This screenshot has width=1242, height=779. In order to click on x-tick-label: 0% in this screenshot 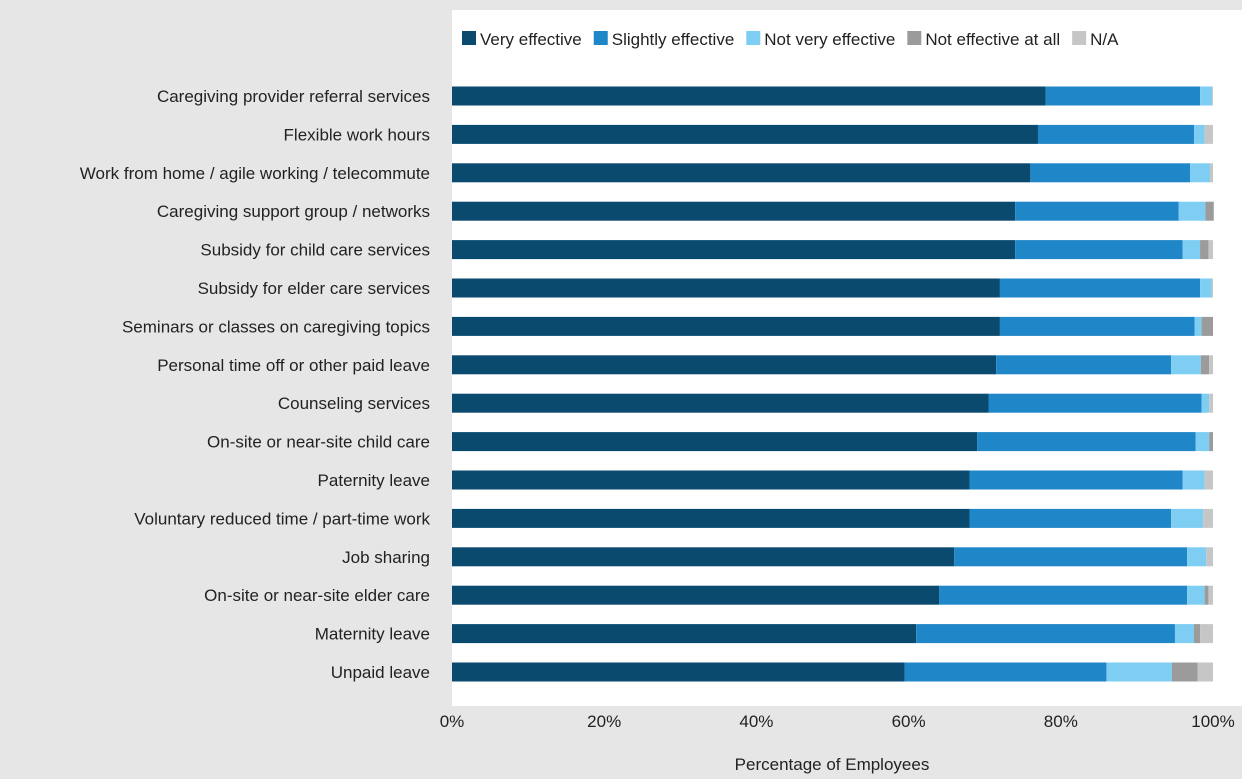, I will do `click(452, 721)`.